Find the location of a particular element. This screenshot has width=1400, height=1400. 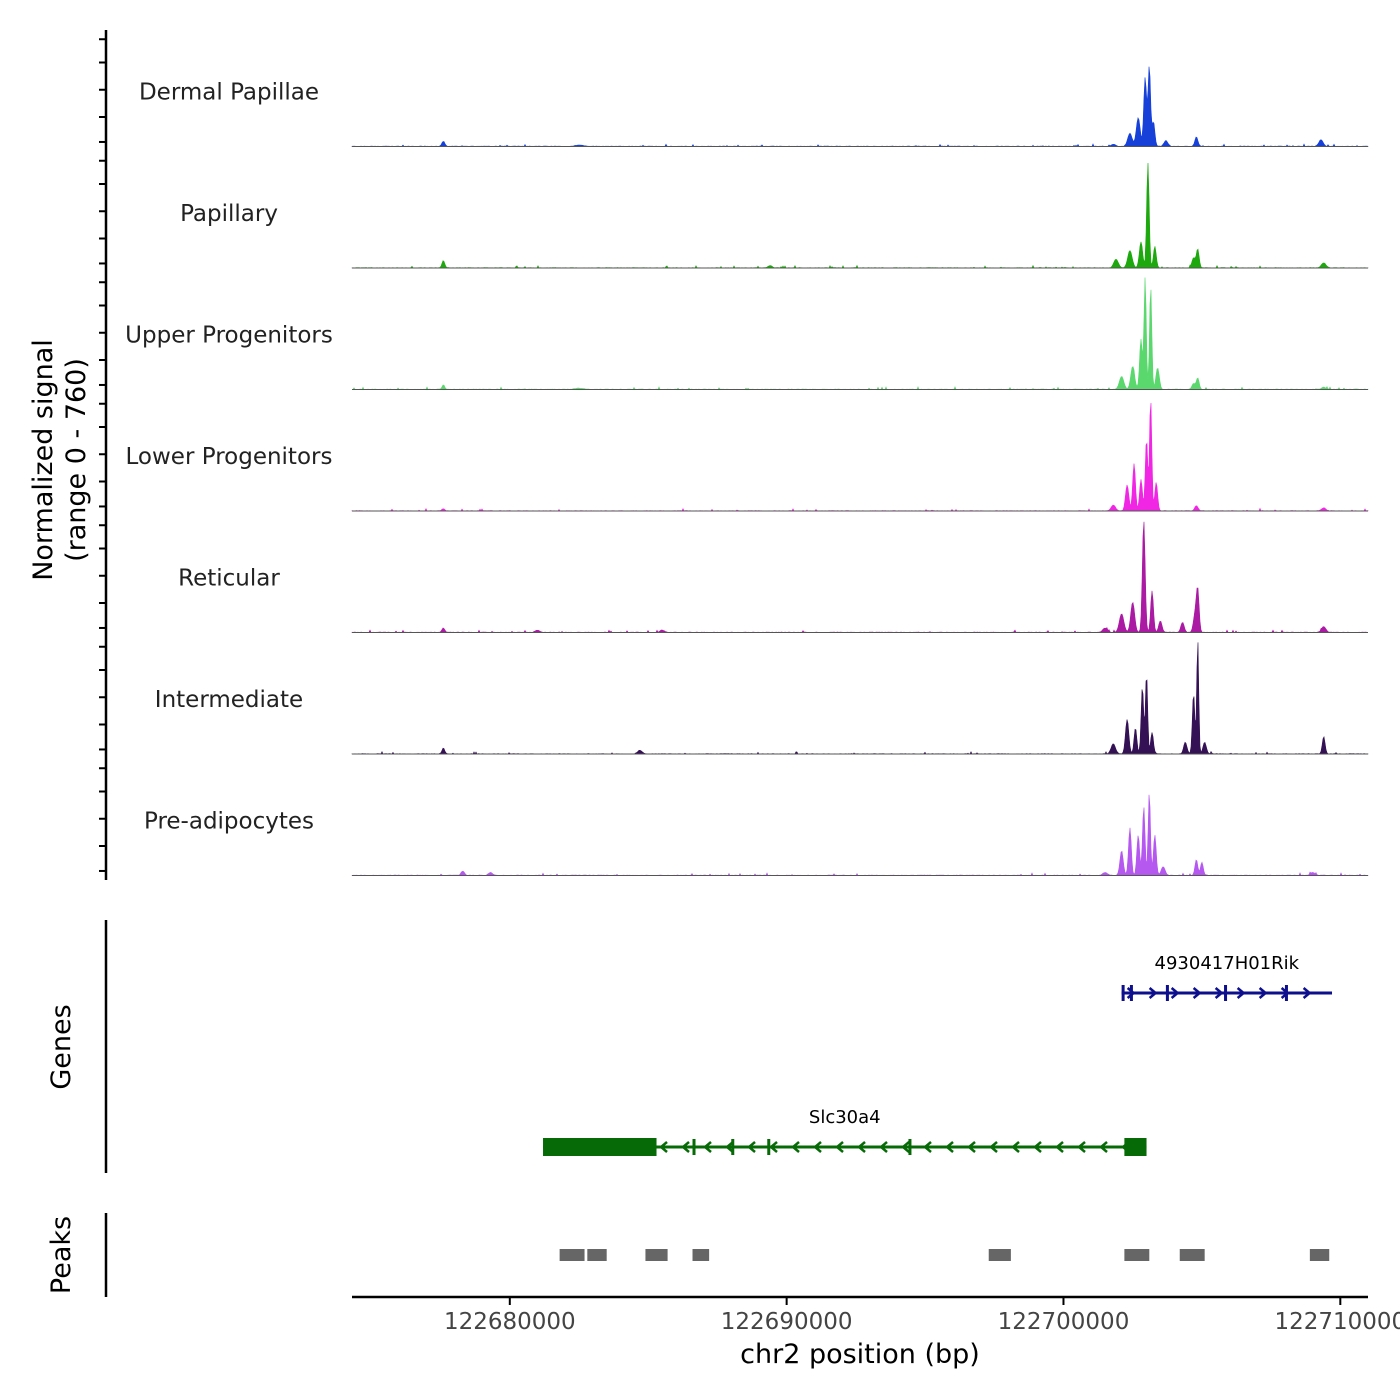

x-axis: 122680000 122690000 122700000 122710000 is located at coordinates (876, 1315).